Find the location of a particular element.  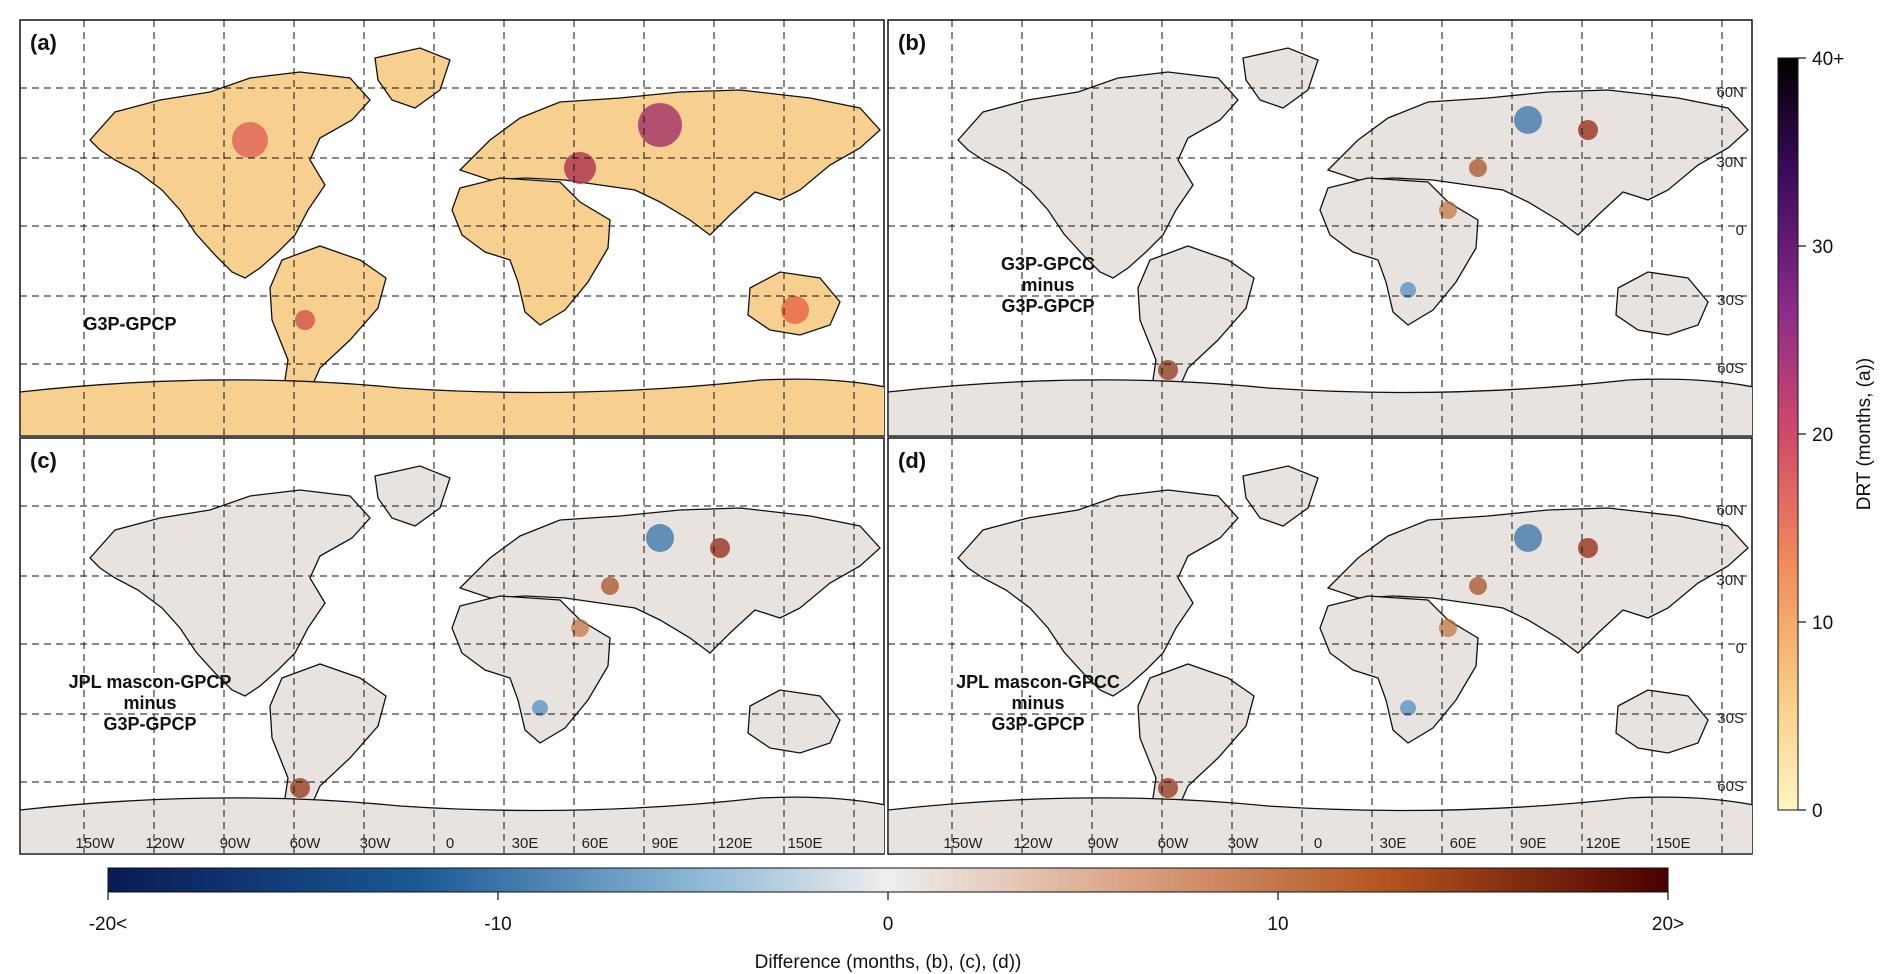

diff-colorbar-title: Difference (months, (b), (c), (d)) is located at coordinates (888, 962).